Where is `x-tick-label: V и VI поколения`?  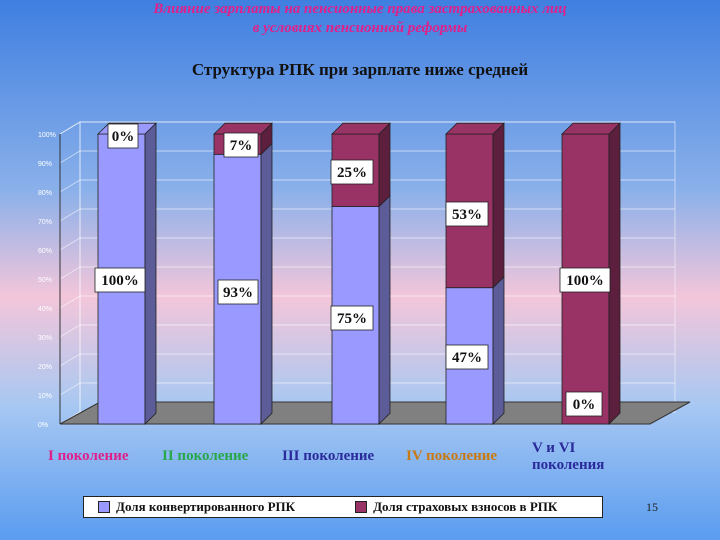
x-tick-label: V и VI поколения is located at coordinates (568, 456).